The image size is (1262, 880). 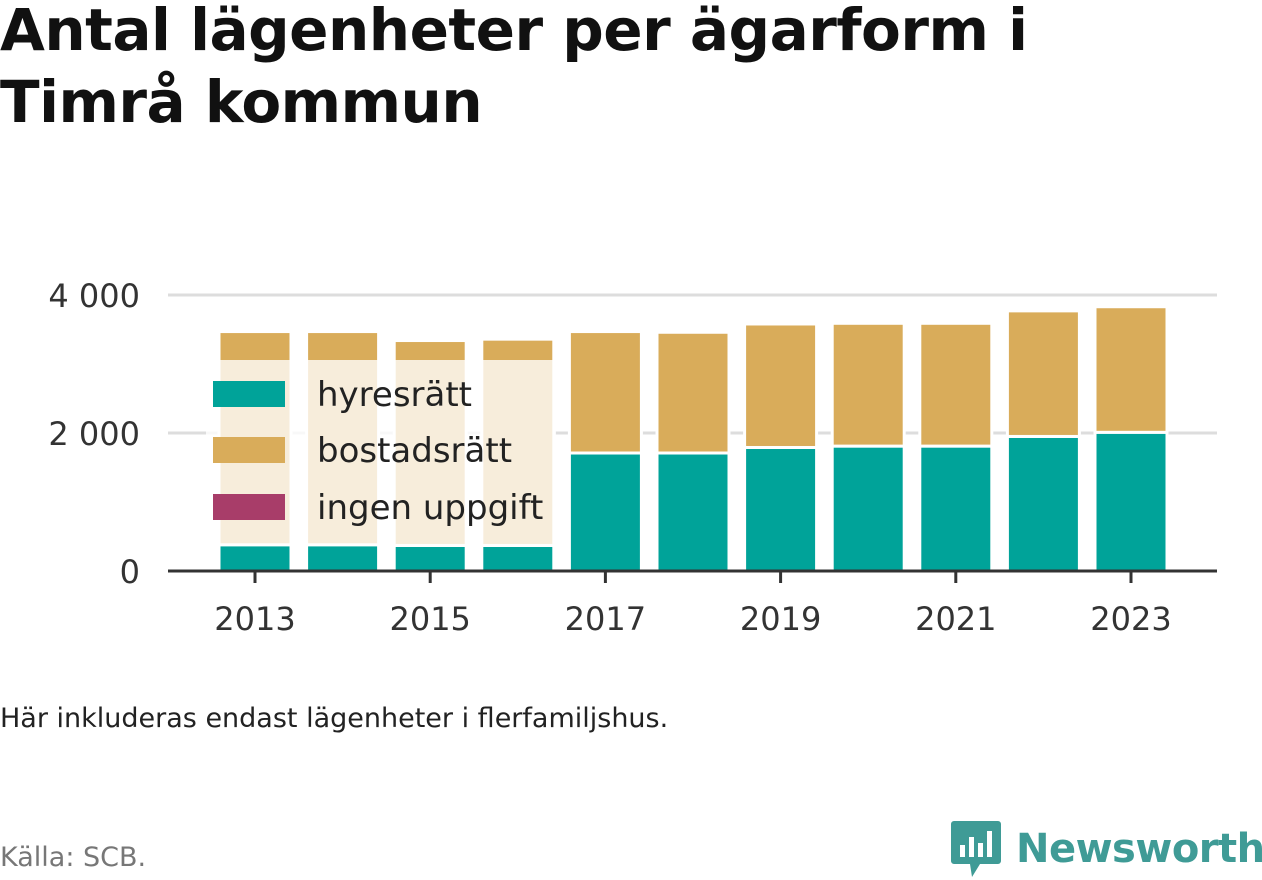 What do you see at coordinates (605, 392) in the screenshot?
I see `bar-bostadsrätt-2017` at bounding box center [605, 392].